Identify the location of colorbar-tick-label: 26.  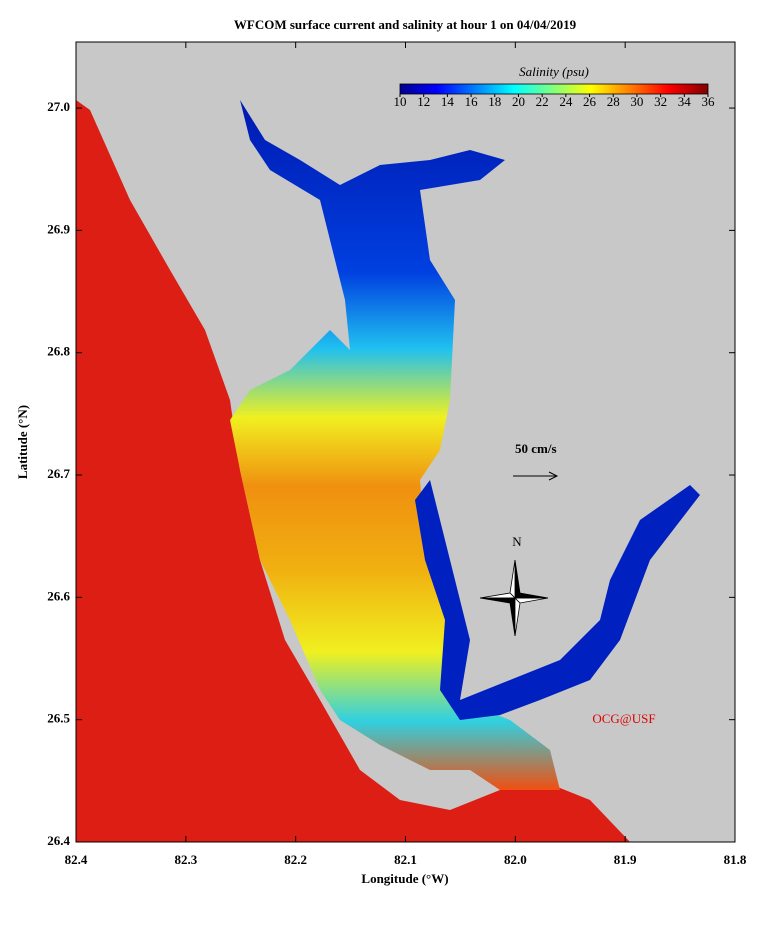
(590, 101).